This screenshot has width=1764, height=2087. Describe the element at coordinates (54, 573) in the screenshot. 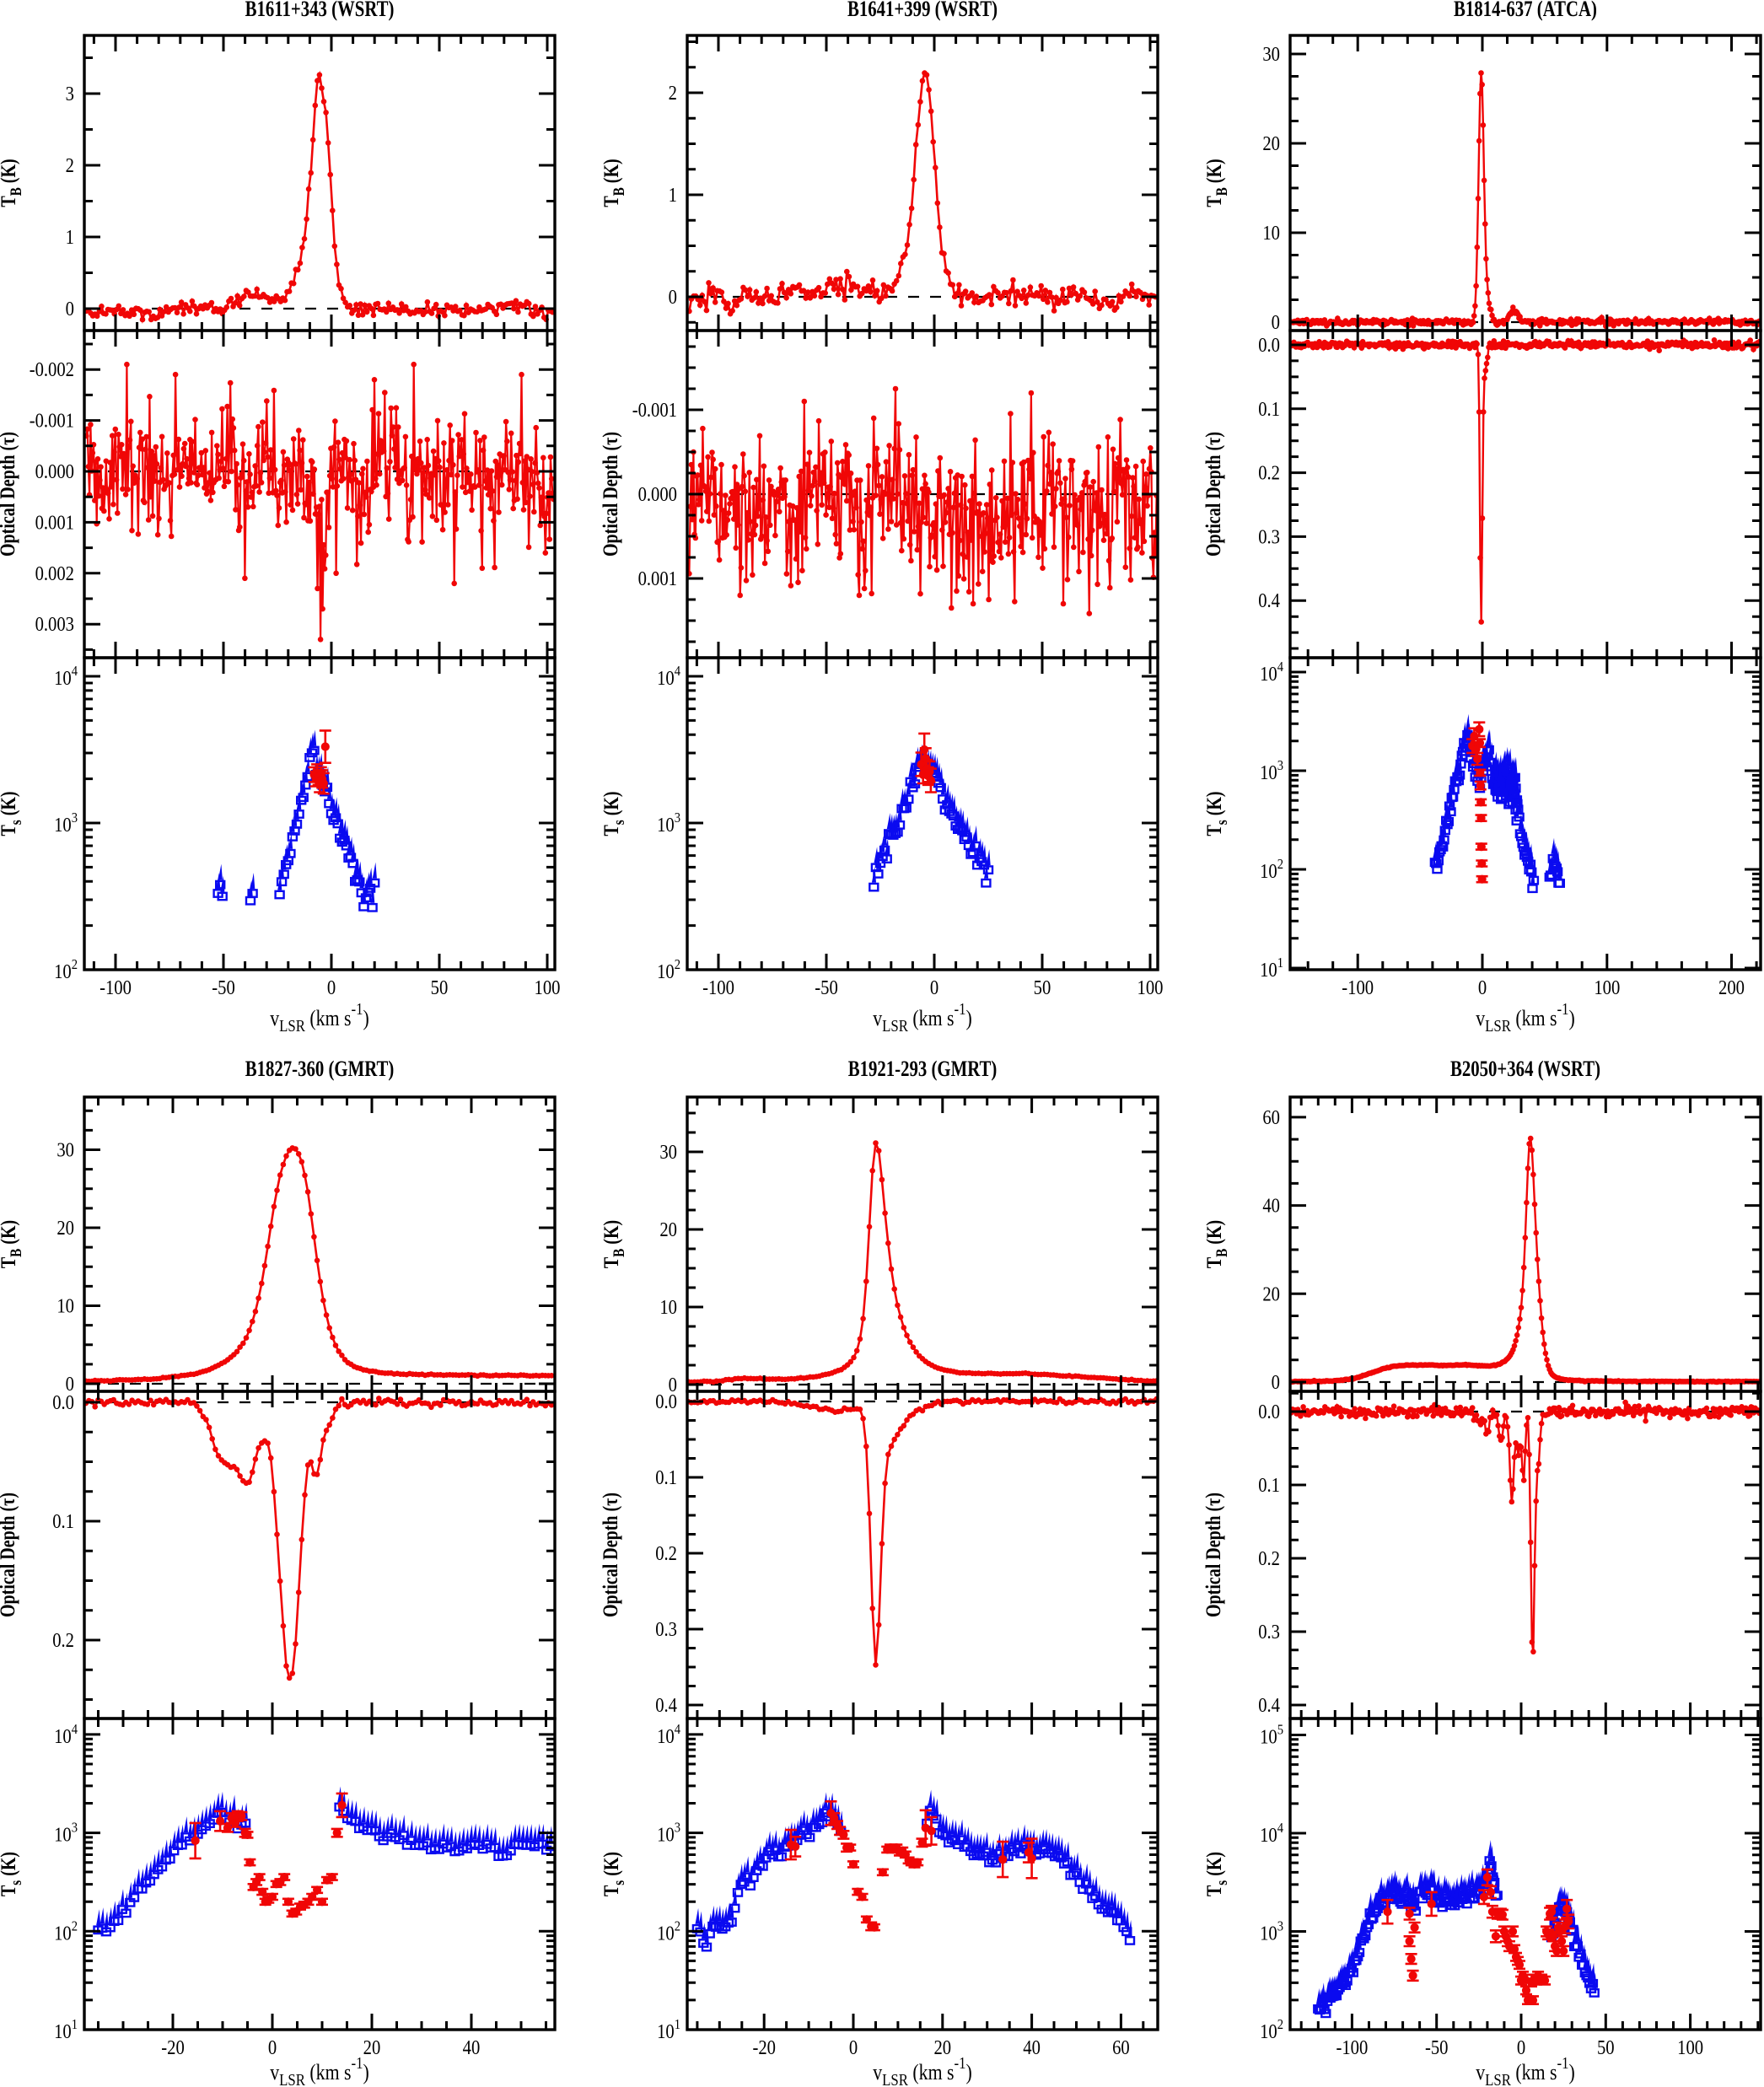

I see `svg-text: 0.002` at that location.